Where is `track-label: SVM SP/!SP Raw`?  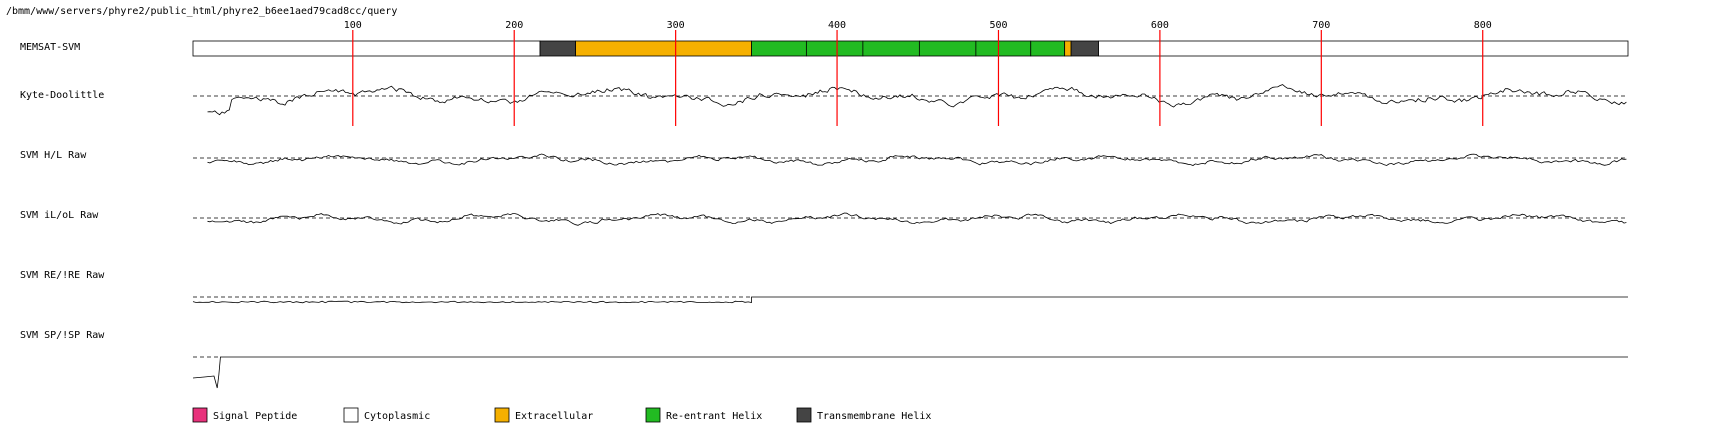
track-label: SVM SP/!SP Raw is located at coordinates (62, 335).